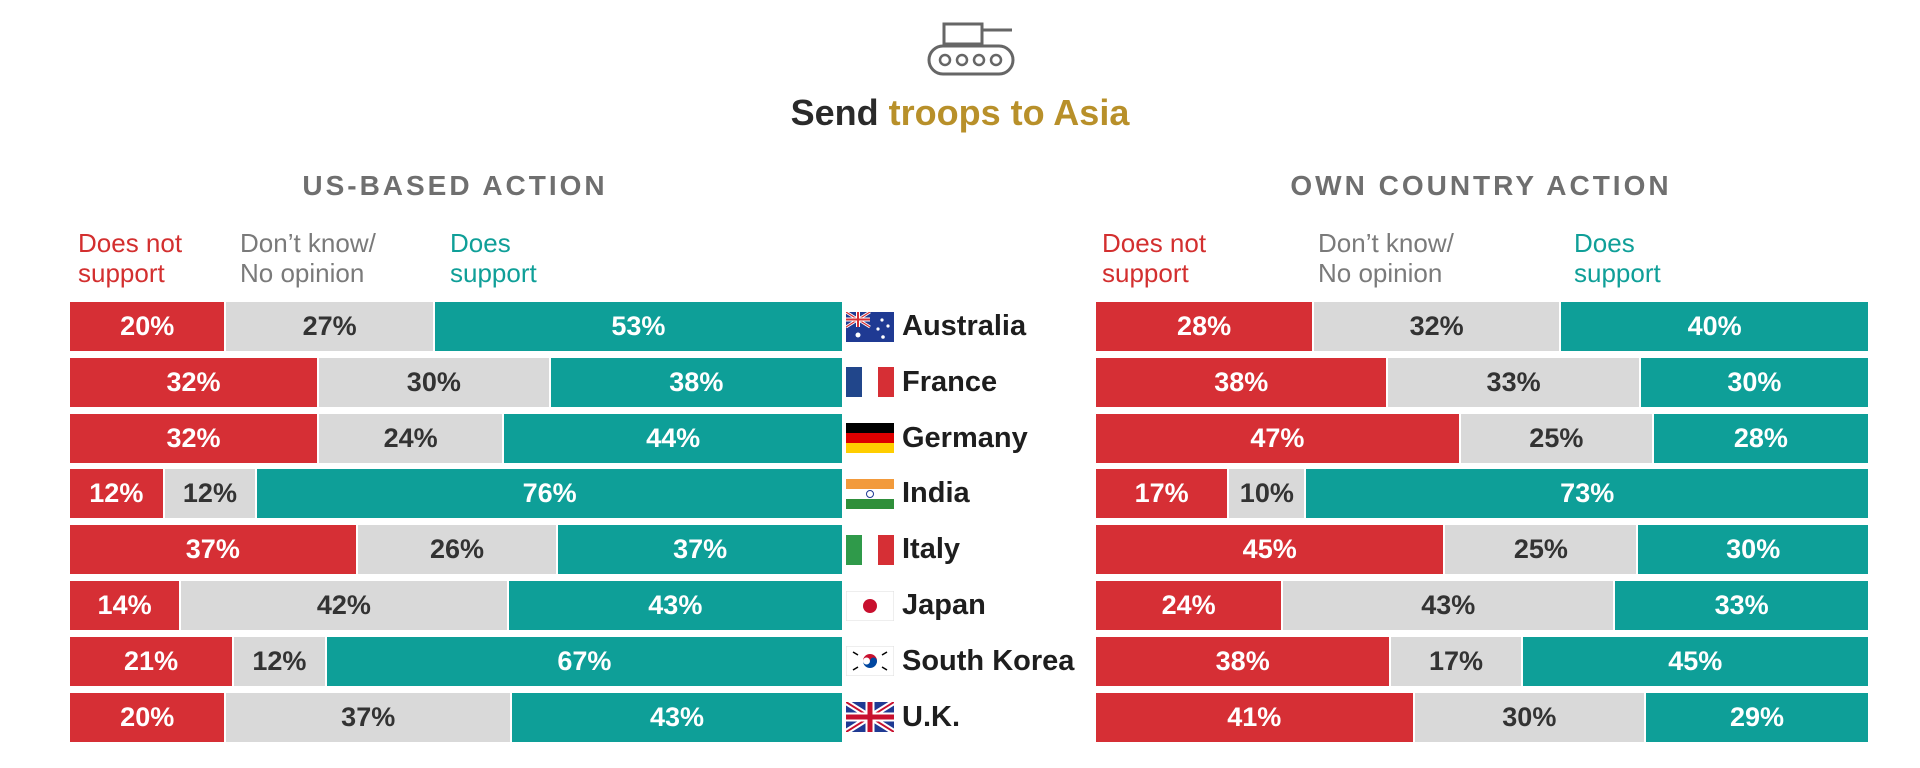 This screenshot has height=768, width=1920. I want to click on bar-segment-support: 29%, so click(1756, 717).